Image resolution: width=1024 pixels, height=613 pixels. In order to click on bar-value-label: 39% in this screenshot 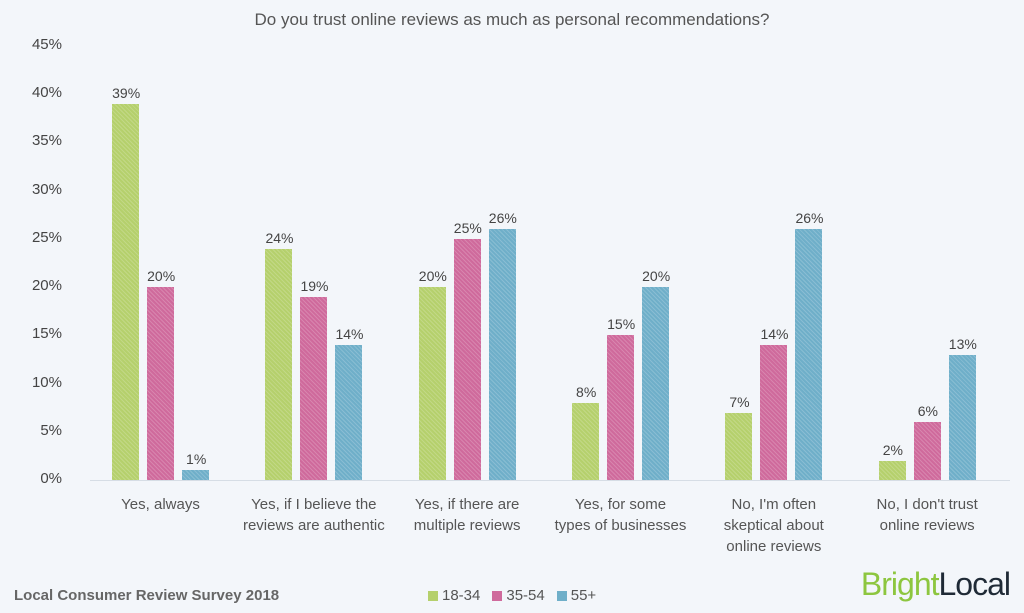, I will do `click(126, 92)`.